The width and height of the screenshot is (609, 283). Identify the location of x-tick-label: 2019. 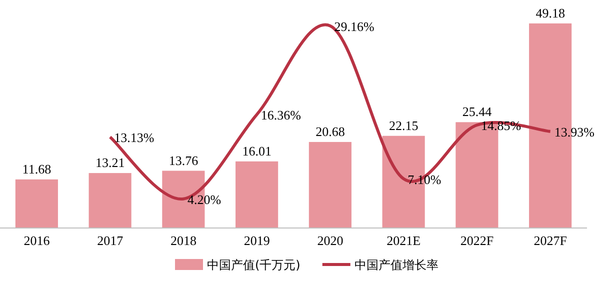
(257, 240).